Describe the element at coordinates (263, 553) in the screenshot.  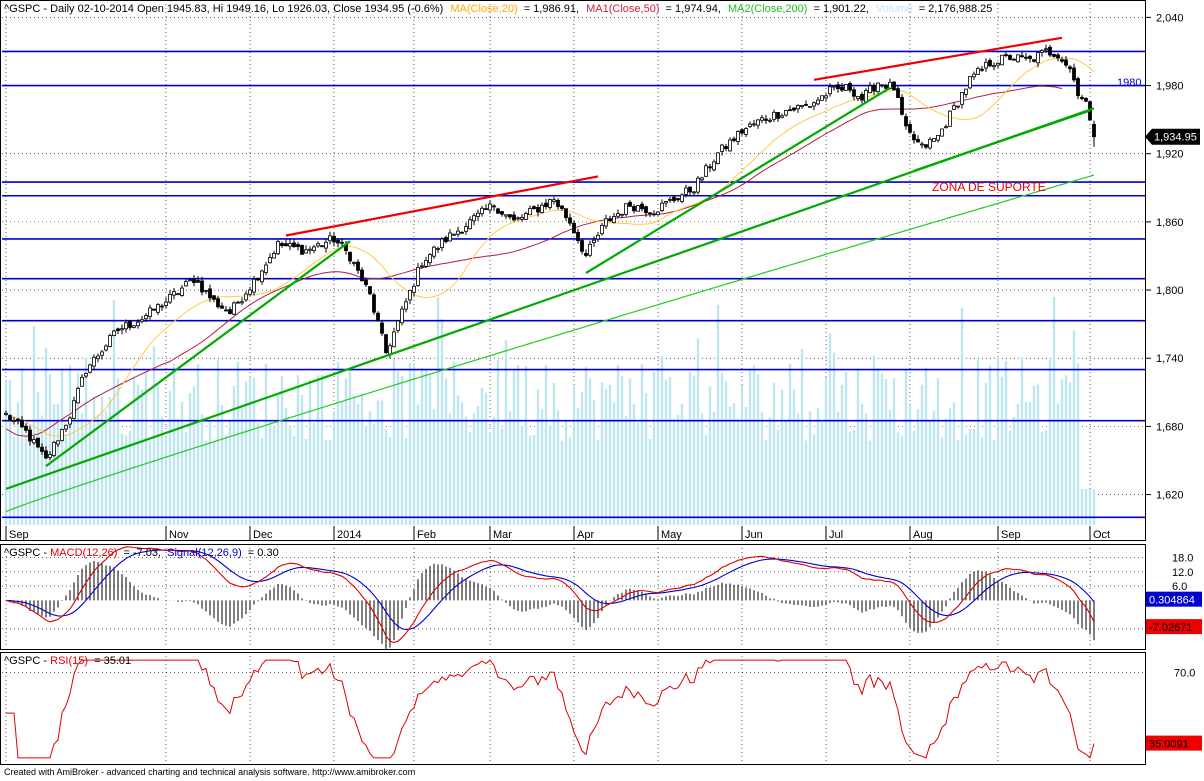
I see `signal-value: = 0.30` at that location.